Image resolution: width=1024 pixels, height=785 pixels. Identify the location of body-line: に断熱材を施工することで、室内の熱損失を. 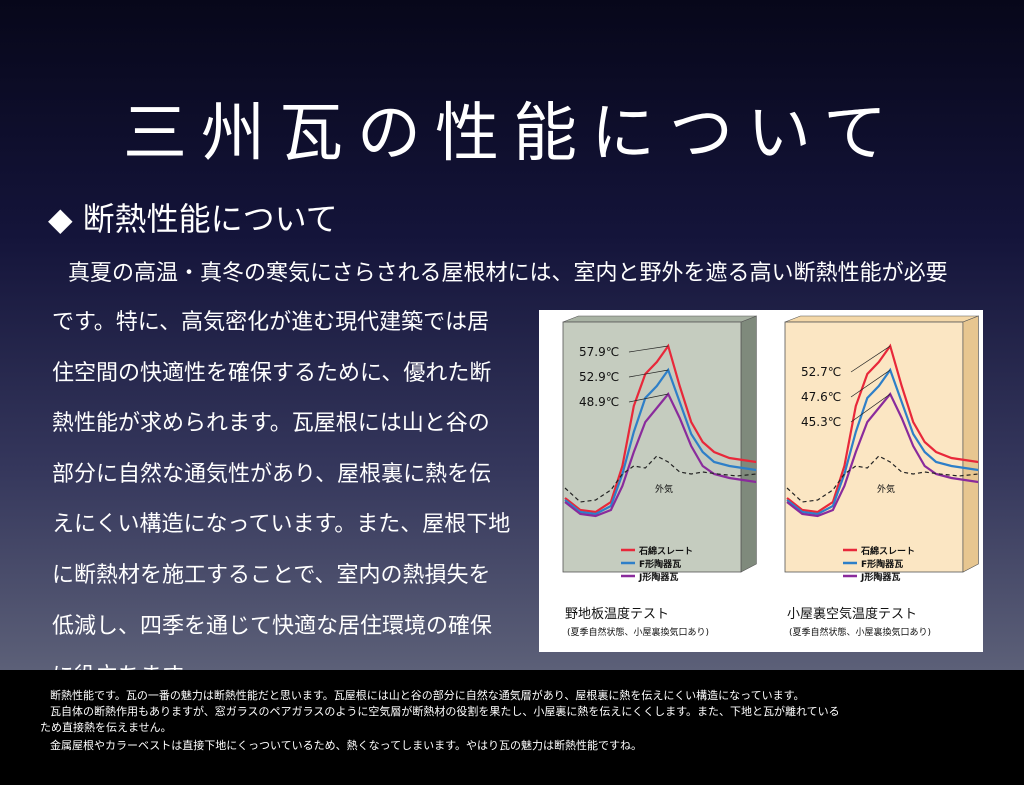
(271, 575).